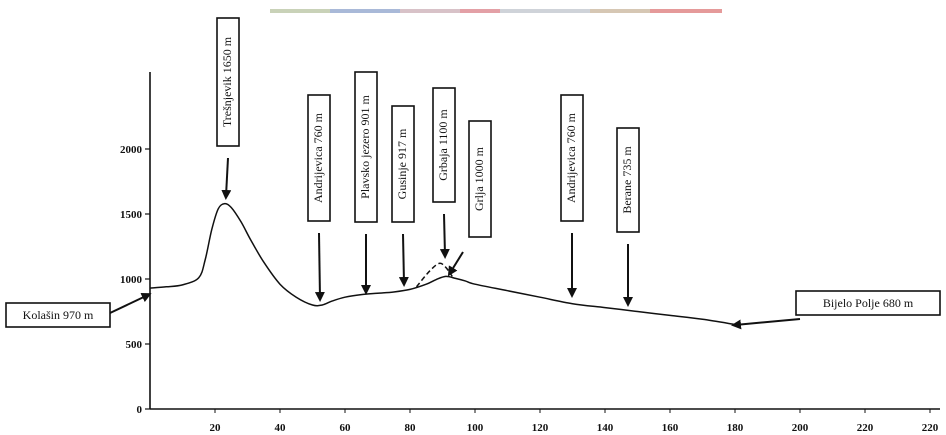  I want to click on annotation-8: Kolašin 970 m, so click(78, 310).